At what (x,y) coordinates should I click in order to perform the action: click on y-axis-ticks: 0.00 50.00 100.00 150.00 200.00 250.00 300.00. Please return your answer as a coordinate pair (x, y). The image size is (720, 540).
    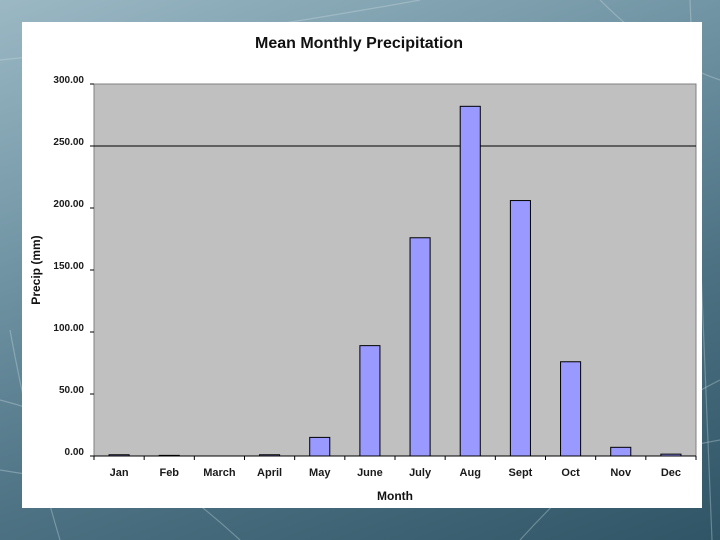
    Looking at the image, I should click on (73, 266).